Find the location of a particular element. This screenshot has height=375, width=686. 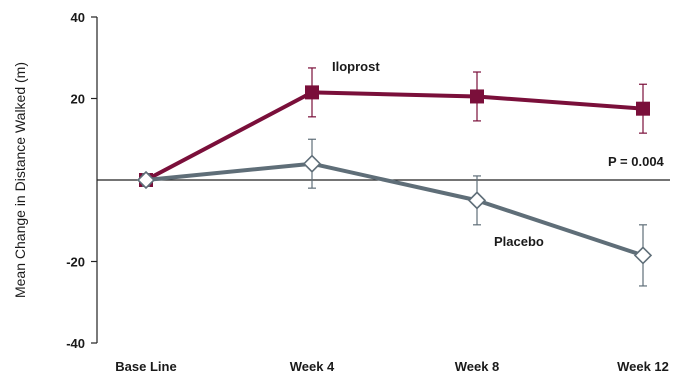

y-tick-label: 40 is located at coordinates (78, 17).